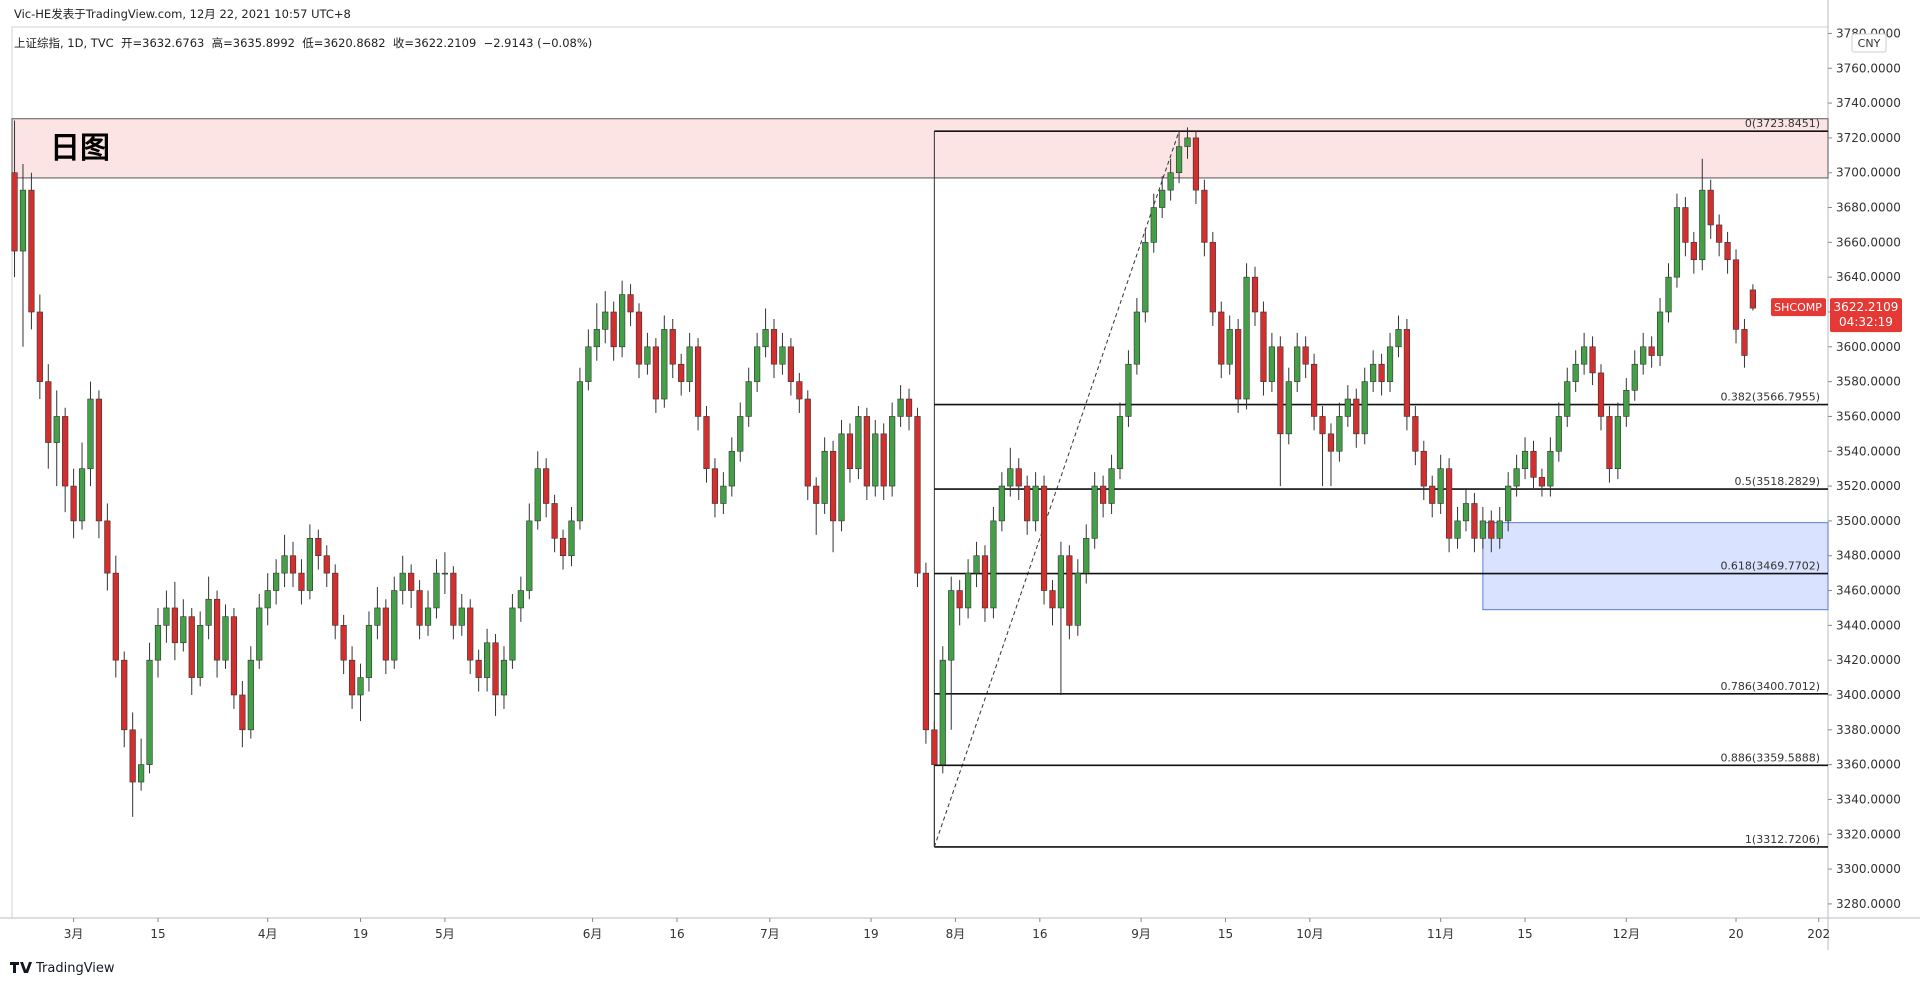 The image size is (1920, 993). Describe the element at coordinates (1626, 934) in the screenshot. I see `x-tick-label: 12月` at that location.